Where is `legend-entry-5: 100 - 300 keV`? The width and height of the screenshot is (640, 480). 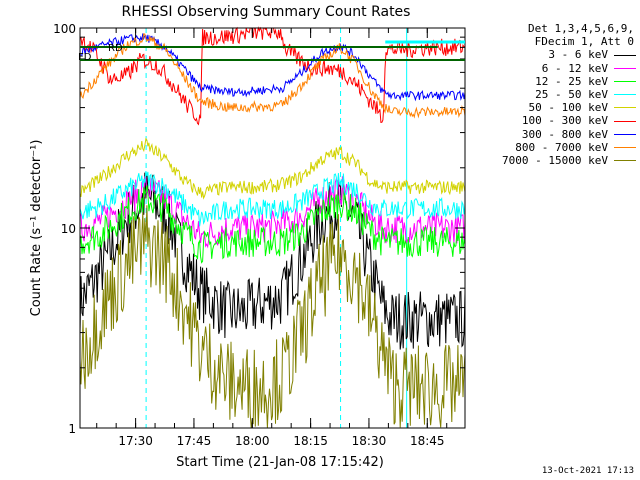 legend-entry-5: 100 - 300 keV is located at coordinates (553, 120).